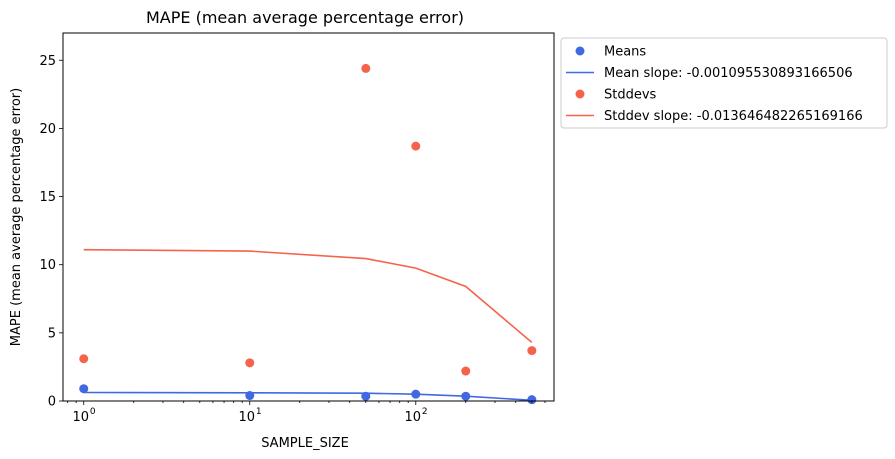  Describe the element at coordinates (305, 17) in the screenshot. I see `chart-title: MAPE (mean average percentage error)` at that location.